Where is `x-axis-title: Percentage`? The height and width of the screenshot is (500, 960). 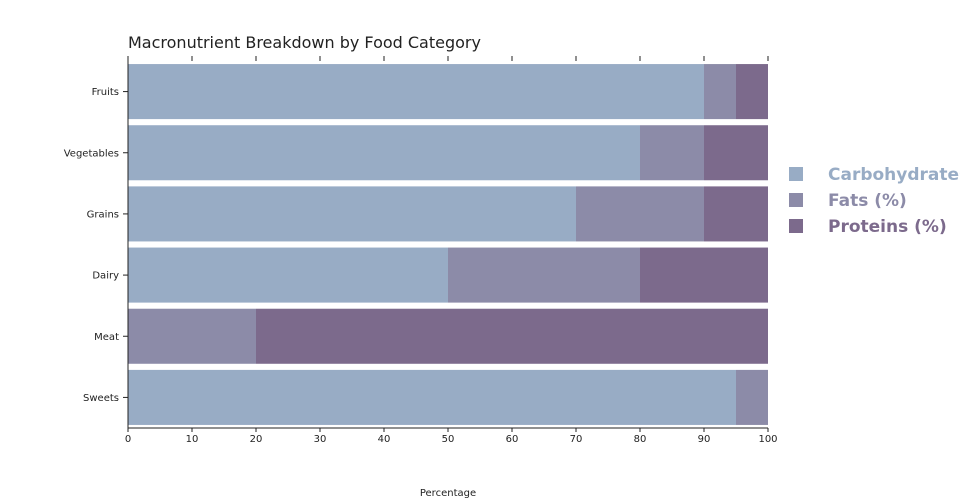
x-axis-title: Percentage is located at coordinates (448, 493).